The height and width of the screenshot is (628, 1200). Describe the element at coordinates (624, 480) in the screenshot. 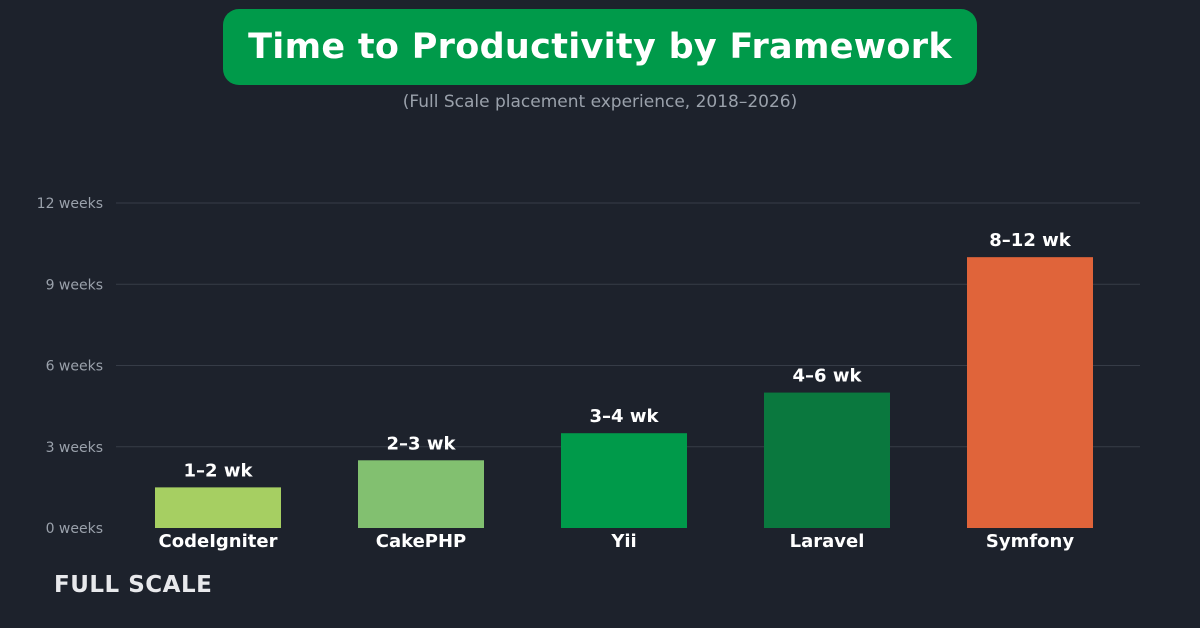

I see `bar-yii` at that location.